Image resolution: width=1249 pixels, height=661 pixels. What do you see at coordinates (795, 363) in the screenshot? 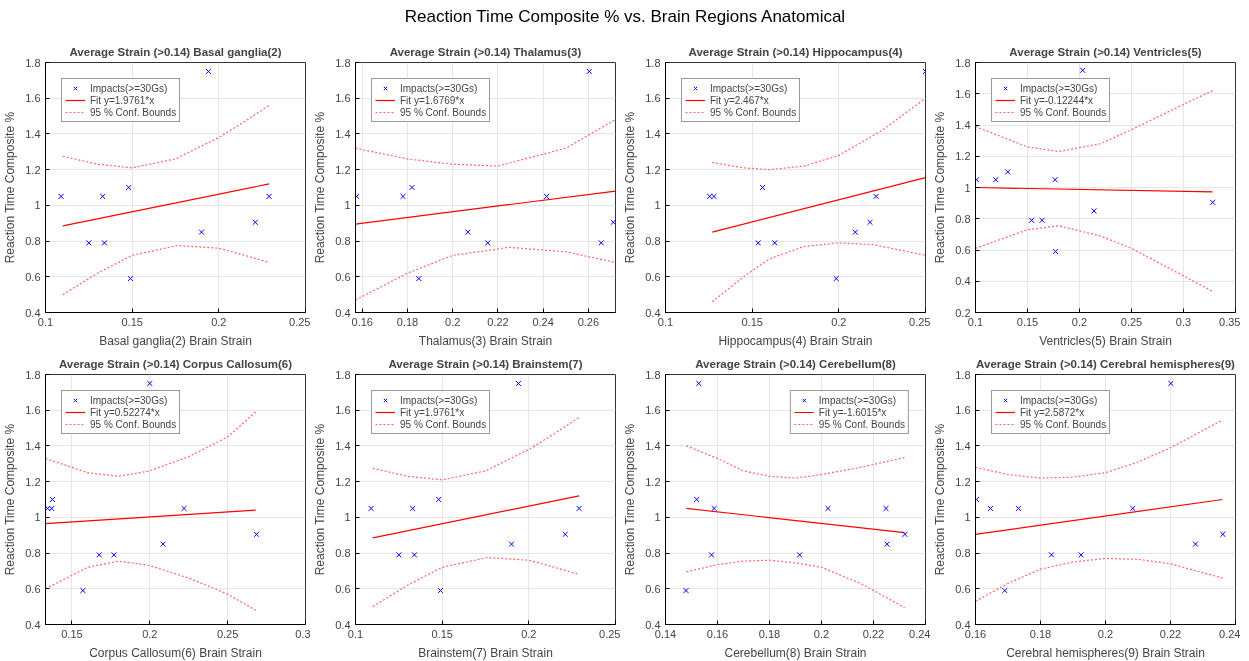
I see `chart-title: Average Strain (>0.14) Cerebellum(8)` at bounding box center [795, 363].